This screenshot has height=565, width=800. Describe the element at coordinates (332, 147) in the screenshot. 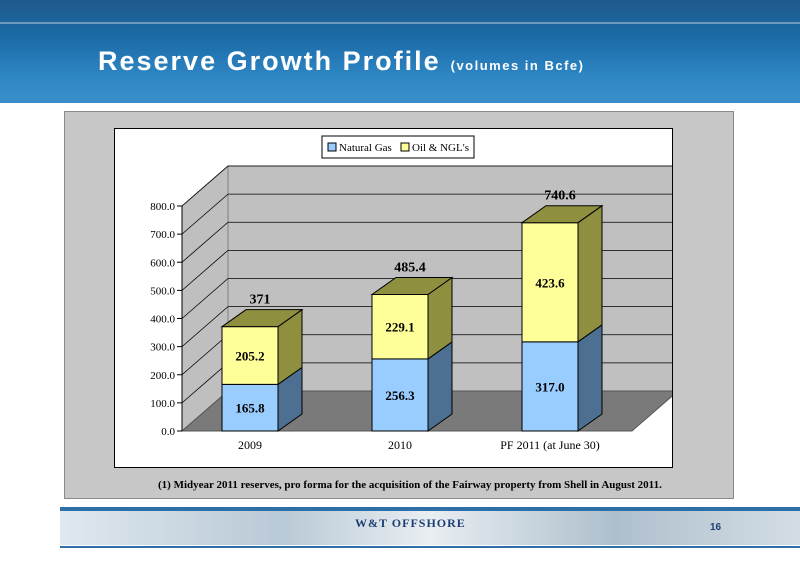

I see `legend-swatch-gas` at that location.